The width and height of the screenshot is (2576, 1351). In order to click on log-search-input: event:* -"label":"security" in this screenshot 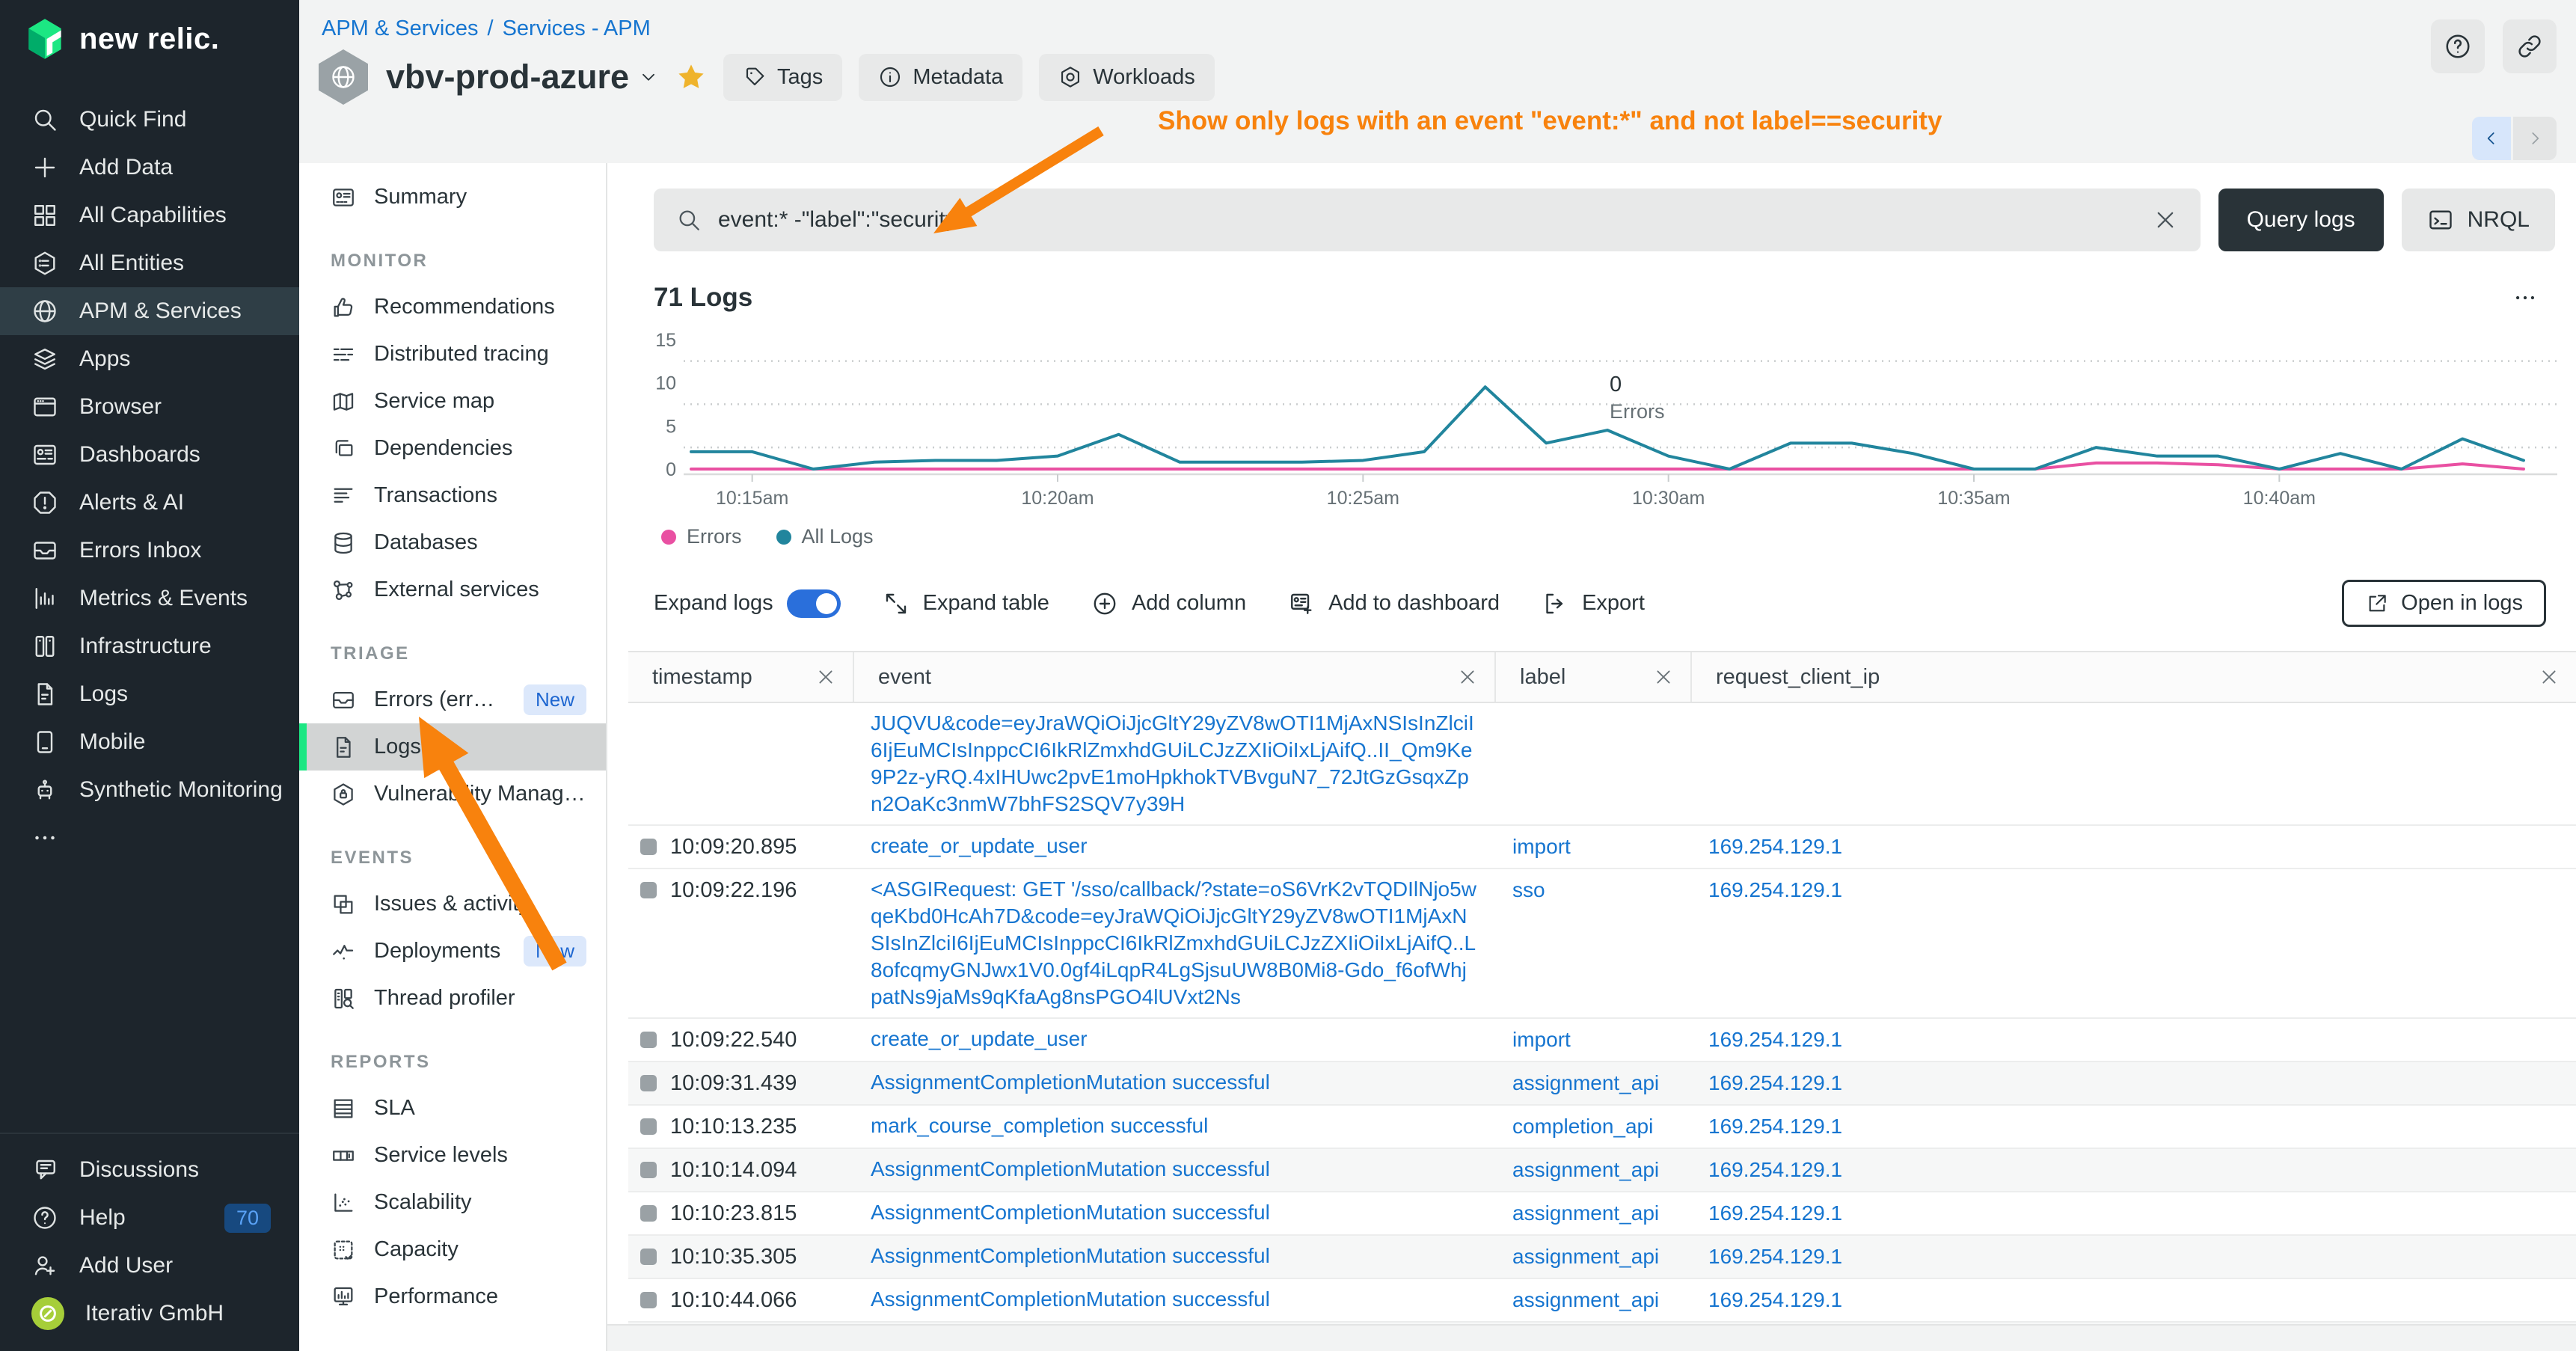, I will do `click(1427, 220)`.